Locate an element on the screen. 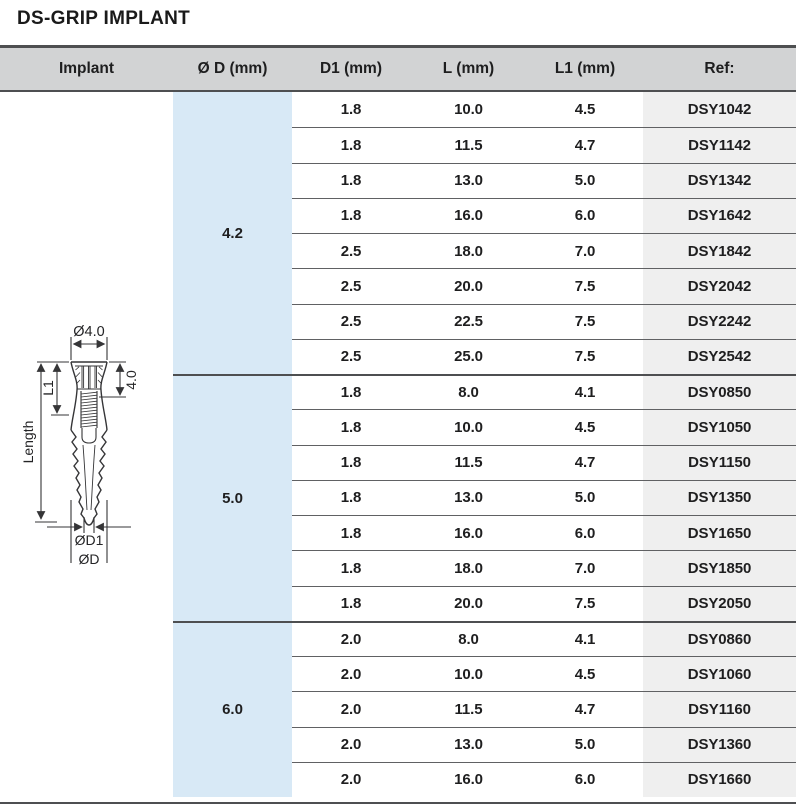  table-row: 1.8 10.0 4.5 DSY1042 is located at coordinates (544, 110).